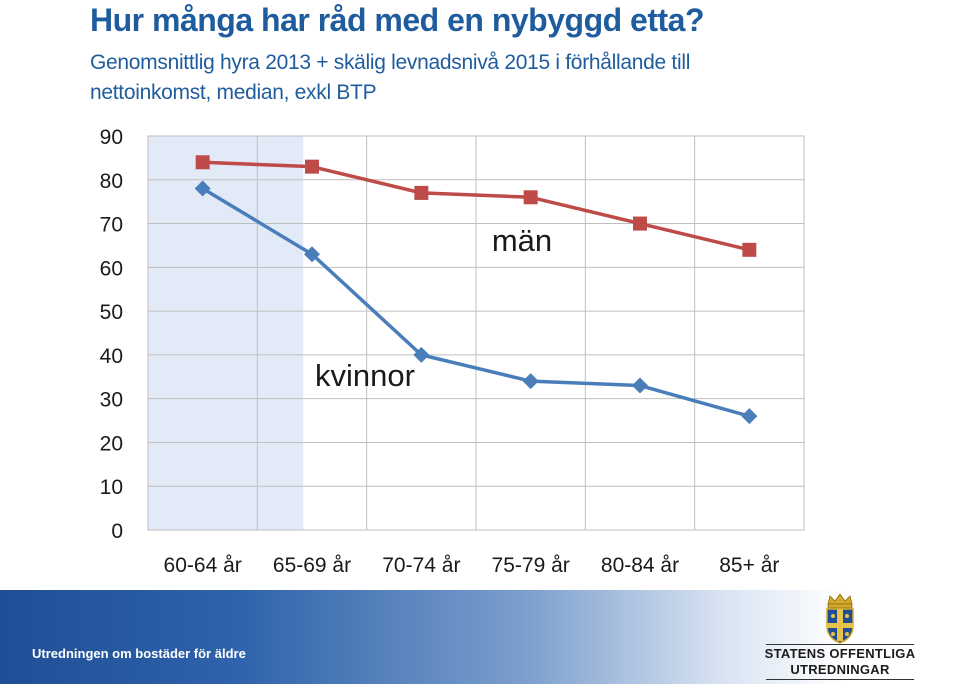 The image size is (959, 684). What do you see at coordinates (111, 137) in the screenshot?
I see `y-tick-label: 90` at bounding box center [111, 137].